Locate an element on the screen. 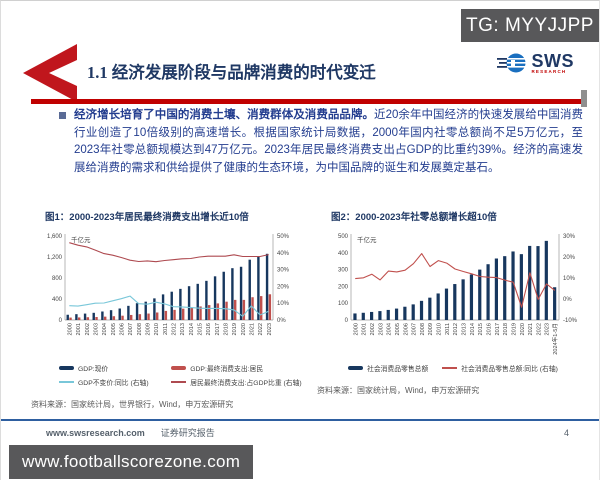  svg-text: 1,600 is located at coordinates (55, 237).